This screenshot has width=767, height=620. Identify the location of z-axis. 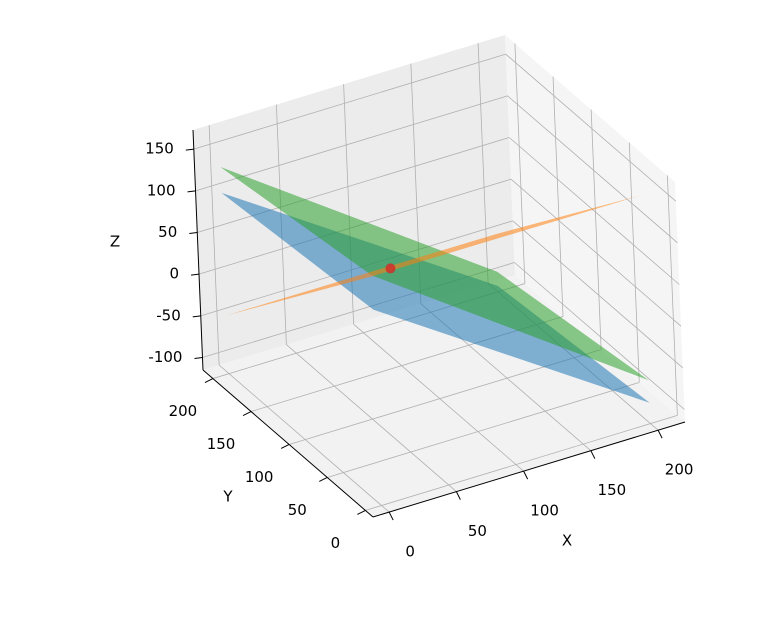
(198, 250).